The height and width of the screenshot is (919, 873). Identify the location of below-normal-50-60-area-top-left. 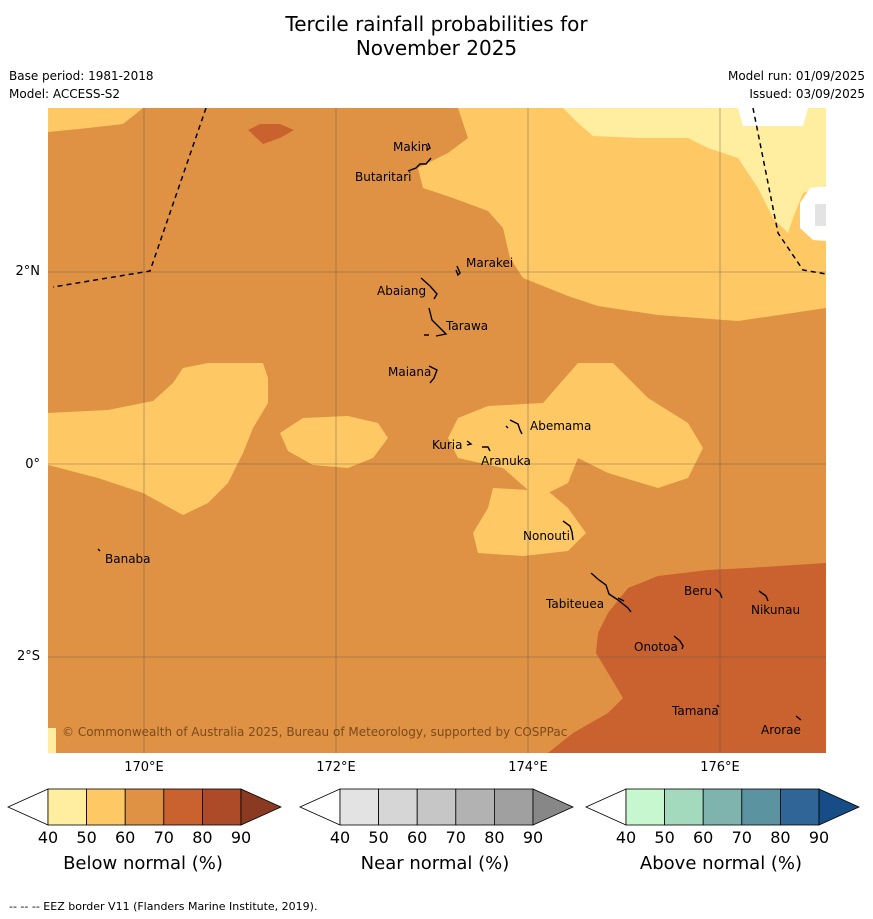
(95, 120).